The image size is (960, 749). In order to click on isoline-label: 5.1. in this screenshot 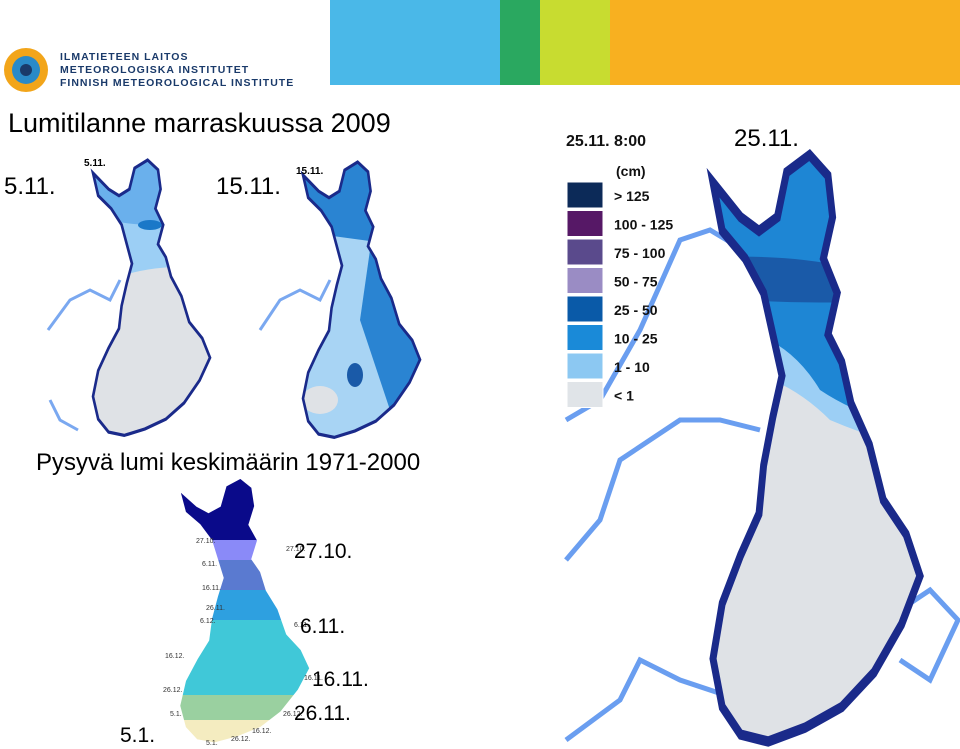, I will do `click(137, 735)`.